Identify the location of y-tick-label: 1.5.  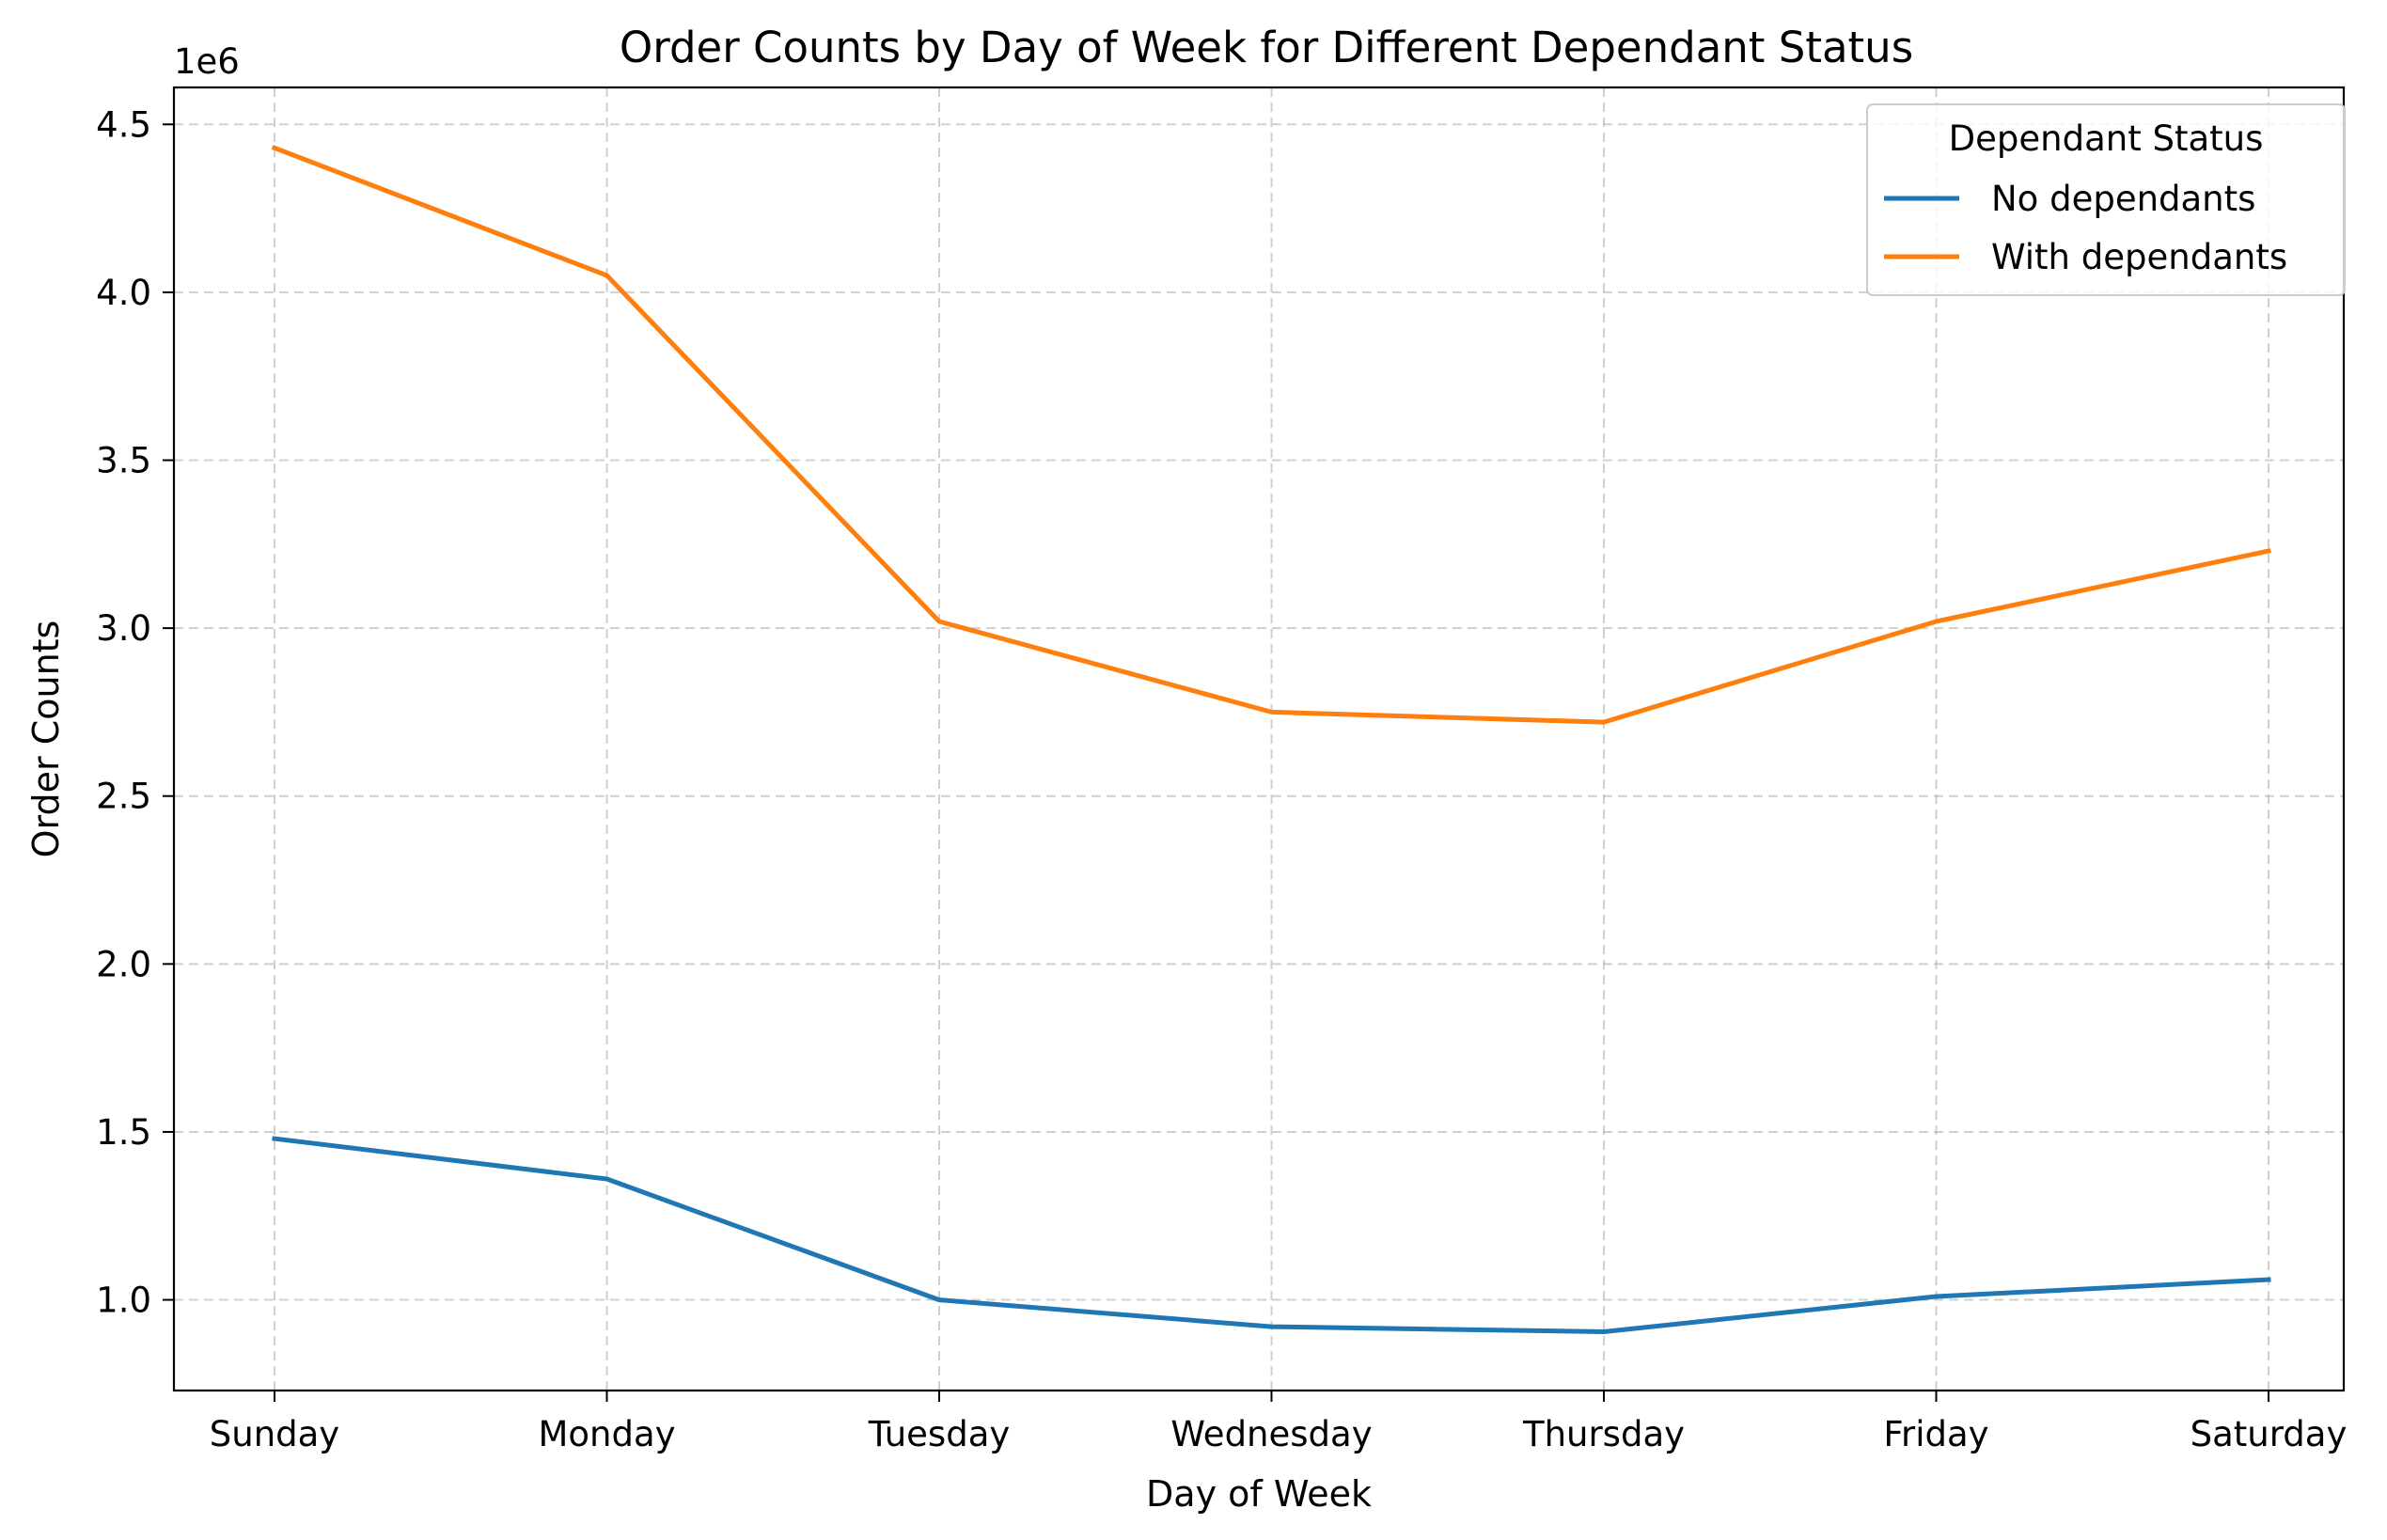
(123, 1133).